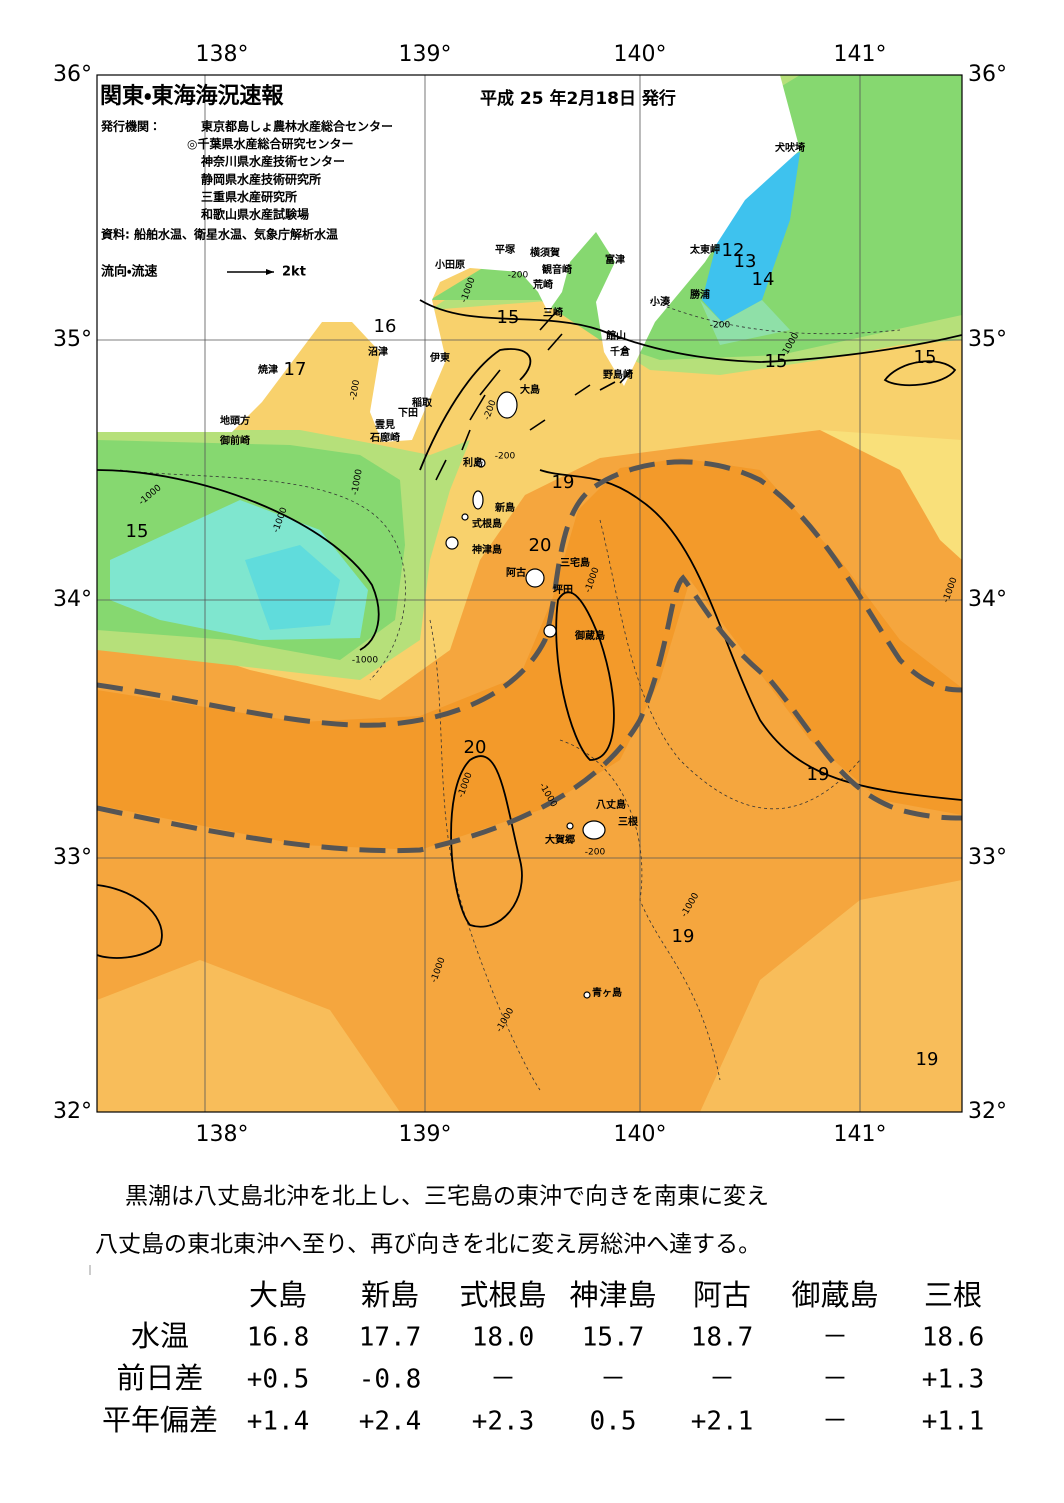  What do you see at coordinates (130, 126) in the screenshot?
I see `issuer-label: 発行機関：` at bounding box center [130, 126].